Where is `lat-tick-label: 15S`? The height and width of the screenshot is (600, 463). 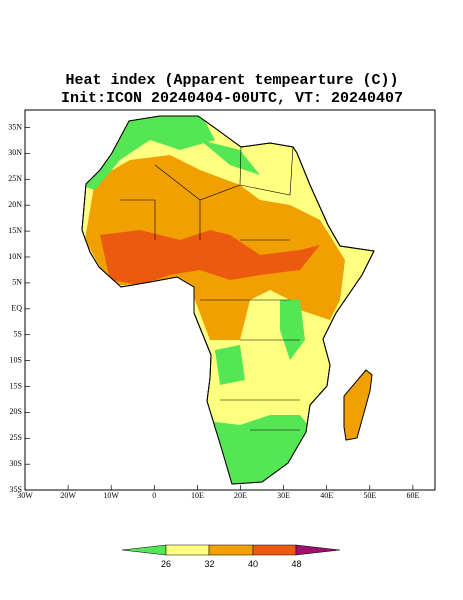 lat-tick-label: 15S is located at coordinates (16, 385).